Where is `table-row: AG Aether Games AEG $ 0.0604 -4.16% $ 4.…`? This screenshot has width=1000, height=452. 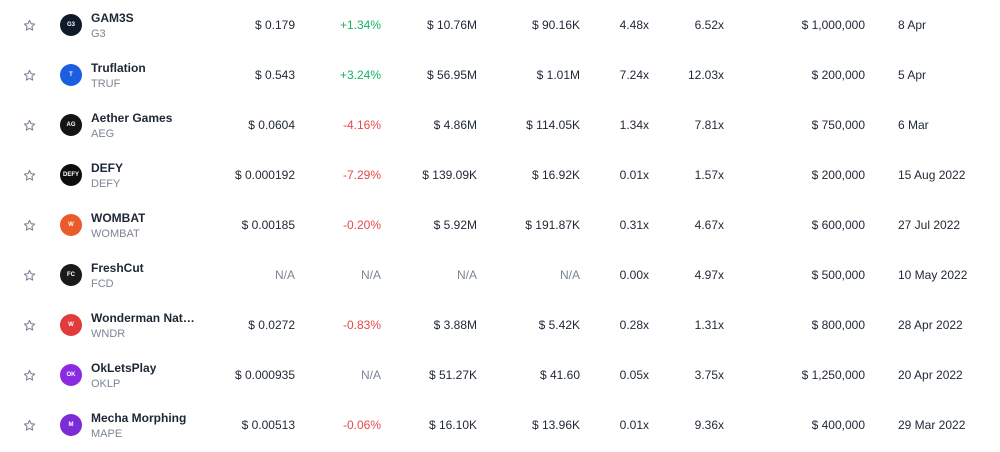 table-row: AG Aether Games AEG $ 0.0604 -4.16% $ 4.… is located at coordinates (500, 125).